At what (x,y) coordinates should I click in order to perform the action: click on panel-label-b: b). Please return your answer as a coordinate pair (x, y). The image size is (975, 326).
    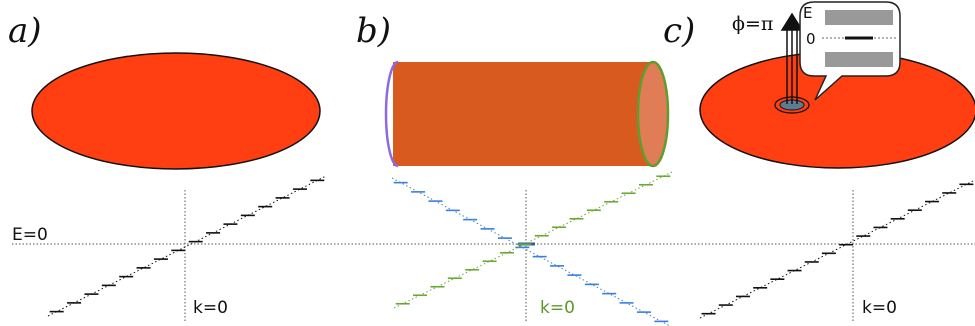
    Looking at the image, I should click on (373, 31).